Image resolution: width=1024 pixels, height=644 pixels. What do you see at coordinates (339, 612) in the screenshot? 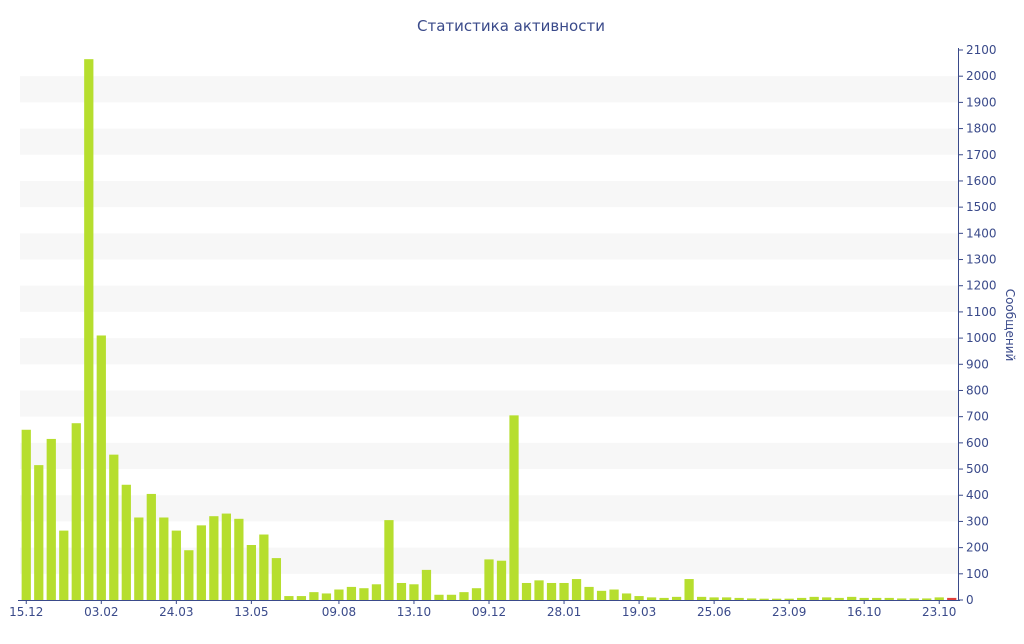
I see `x-tick-label: 09.08` at bounding box center [339, 612].